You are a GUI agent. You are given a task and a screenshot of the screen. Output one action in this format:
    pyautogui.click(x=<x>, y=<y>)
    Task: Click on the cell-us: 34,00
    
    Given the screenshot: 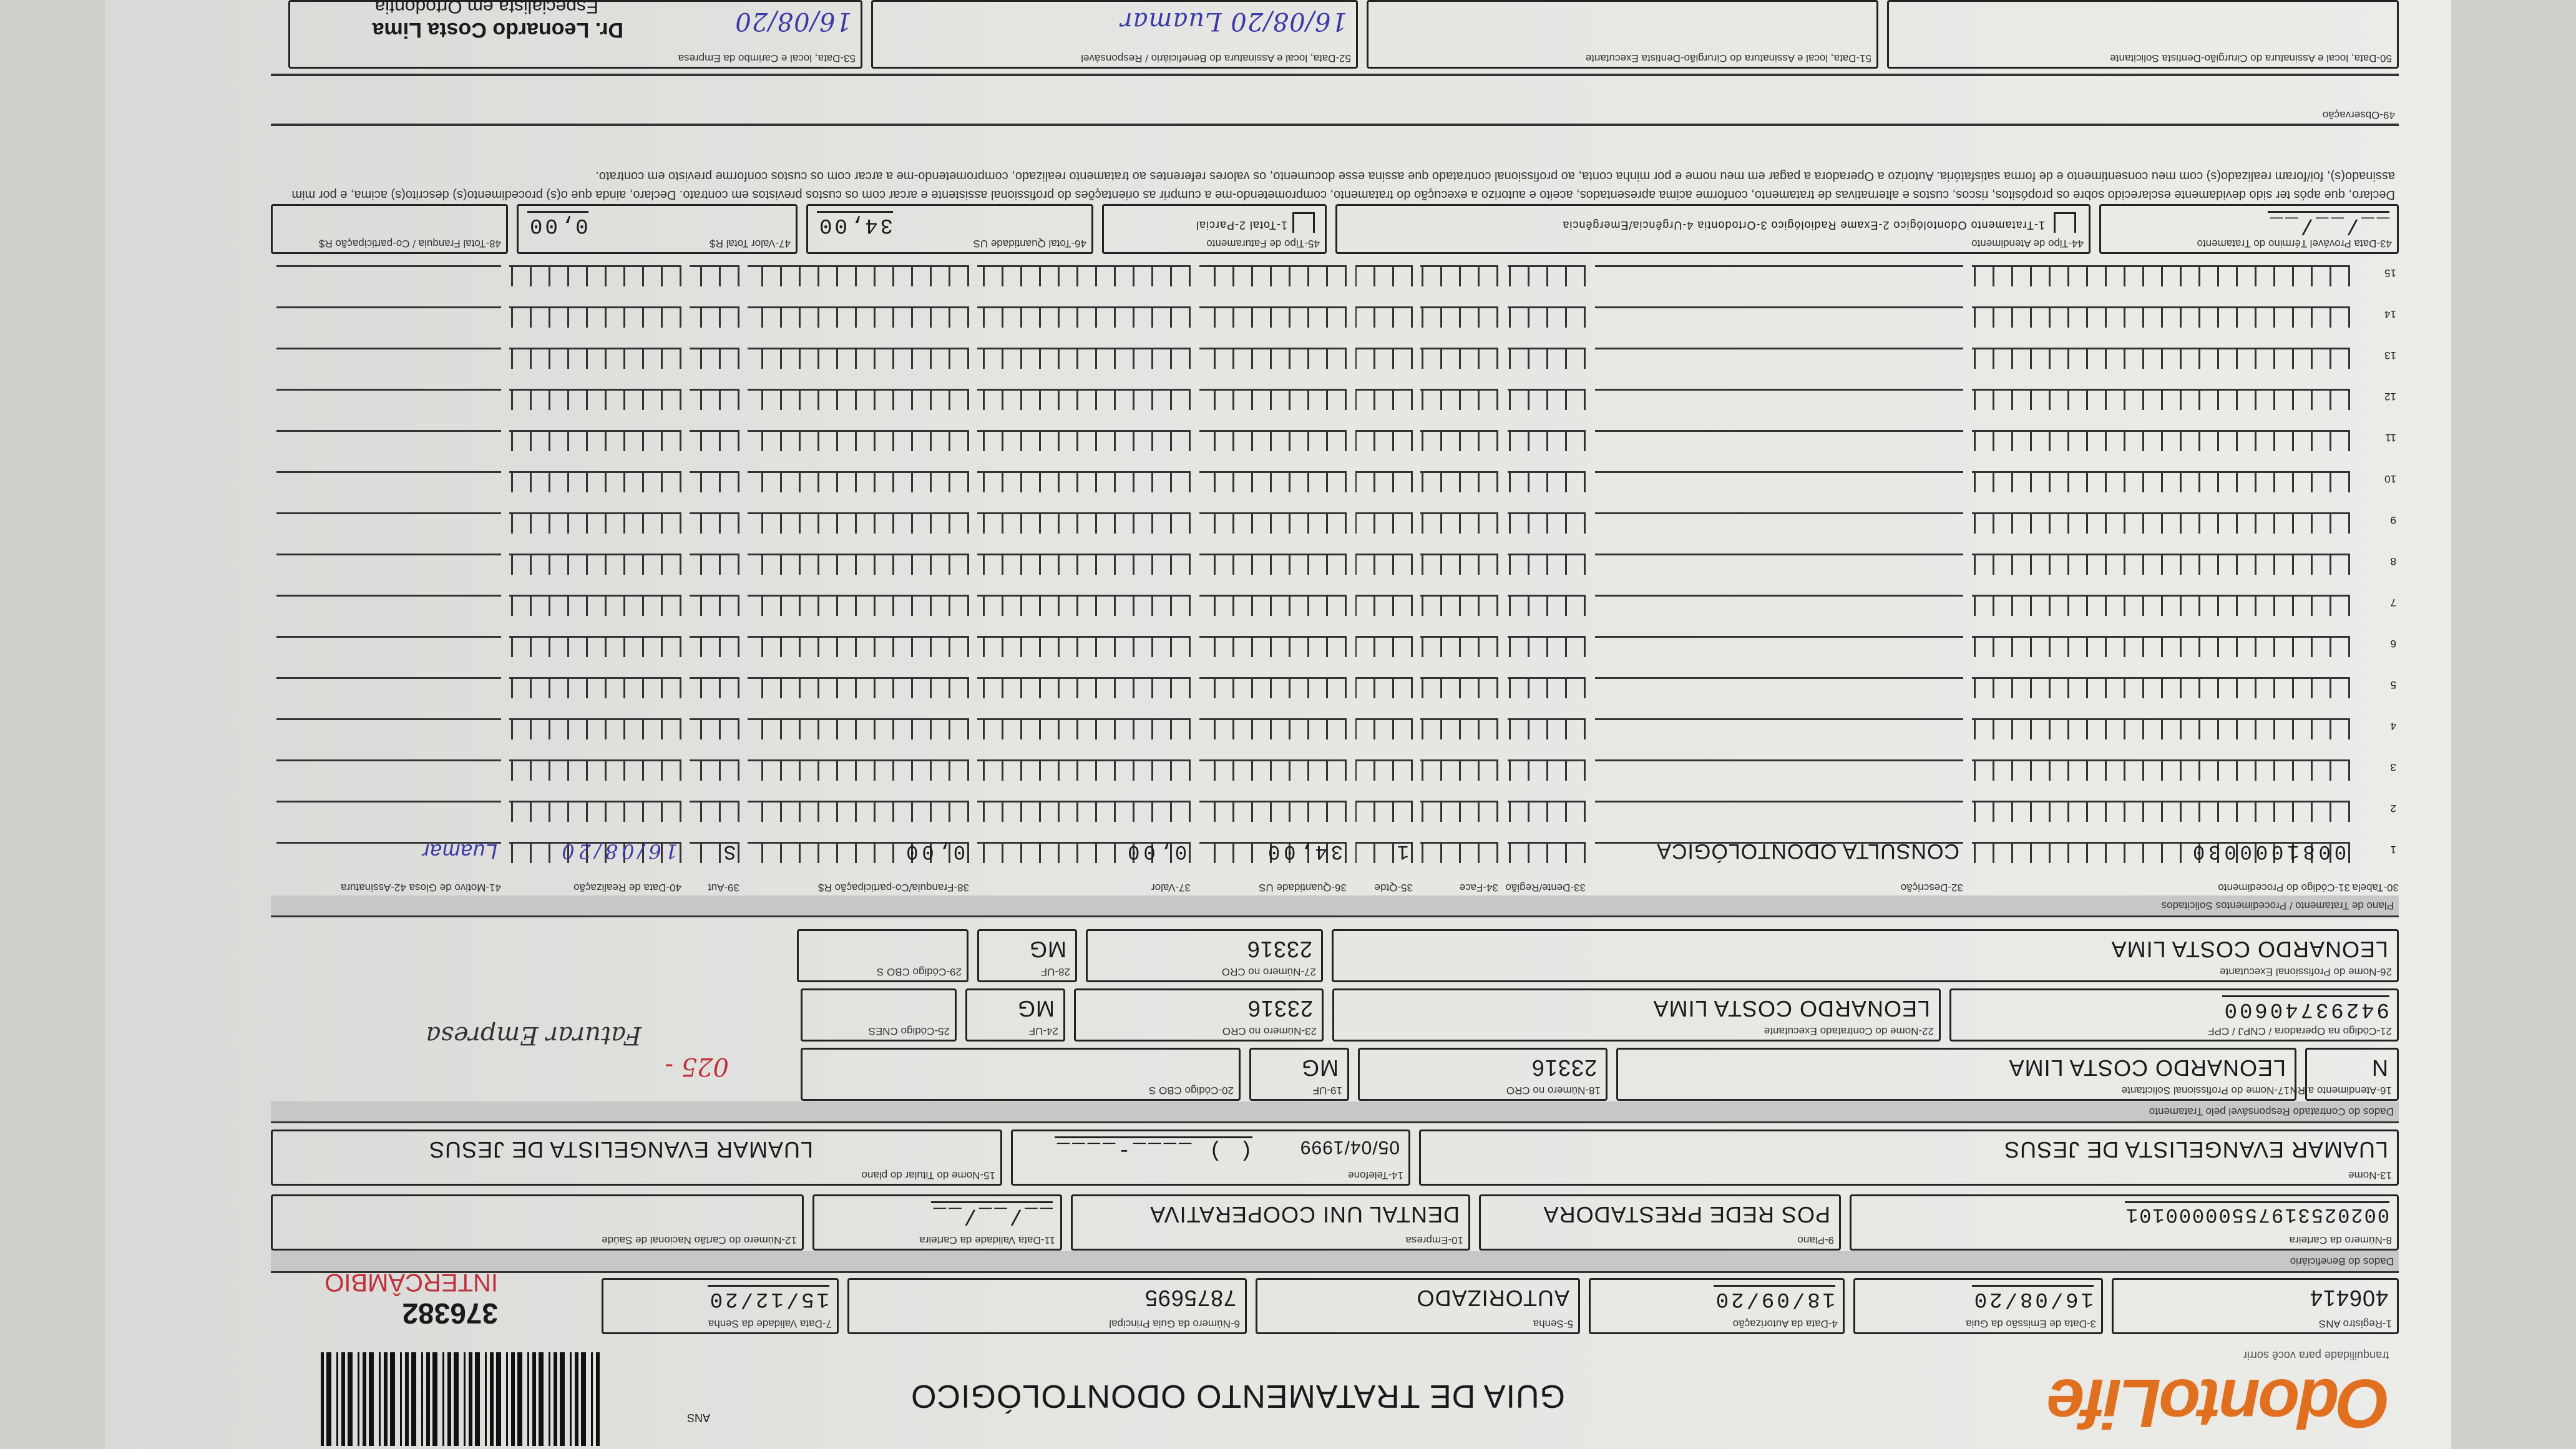 What is the action you would take?
    pyautogui.click(x=1273, y=851)
    